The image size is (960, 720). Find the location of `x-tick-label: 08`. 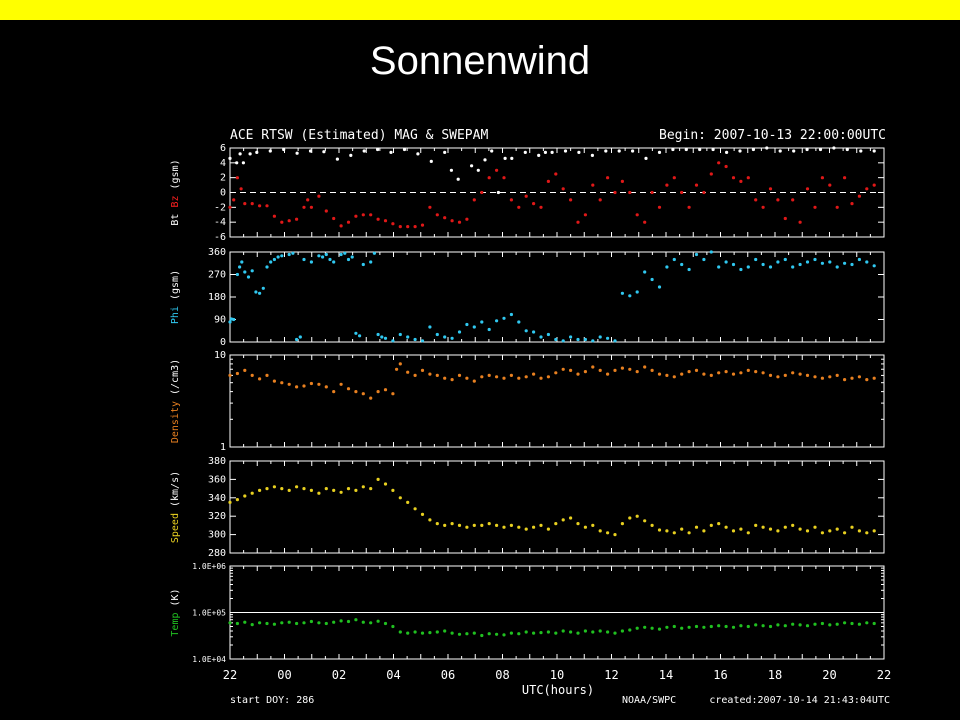

x-tick-label: 08 is located at coordinates (502, 675).